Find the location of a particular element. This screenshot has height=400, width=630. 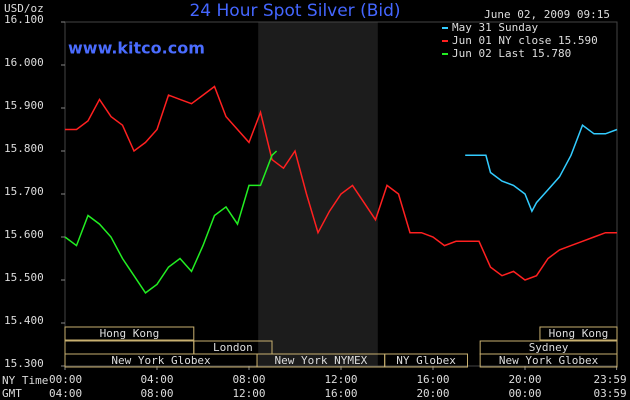

y-tick-label: 15.500 is located at coordinates (24, 277).